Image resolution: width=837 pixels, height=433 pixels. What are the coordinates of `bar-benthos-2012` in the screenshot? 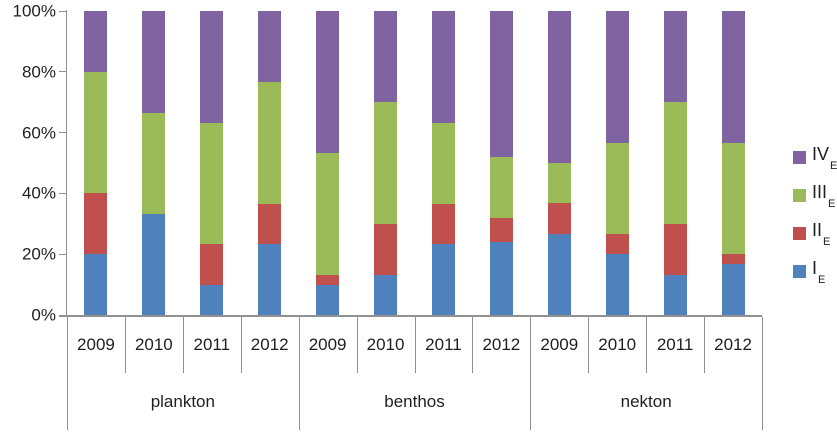 It's located at (501, 163).